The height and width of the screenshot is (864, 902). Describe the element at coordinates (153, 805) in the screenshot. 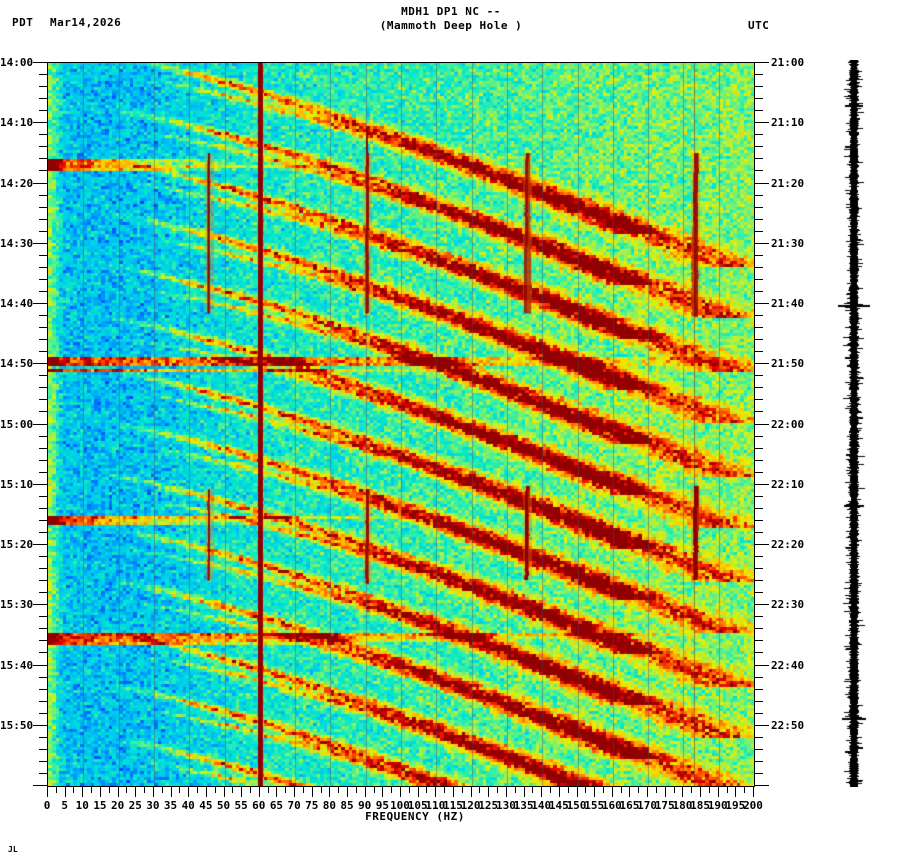

I see `freq-label: 30` at that location.